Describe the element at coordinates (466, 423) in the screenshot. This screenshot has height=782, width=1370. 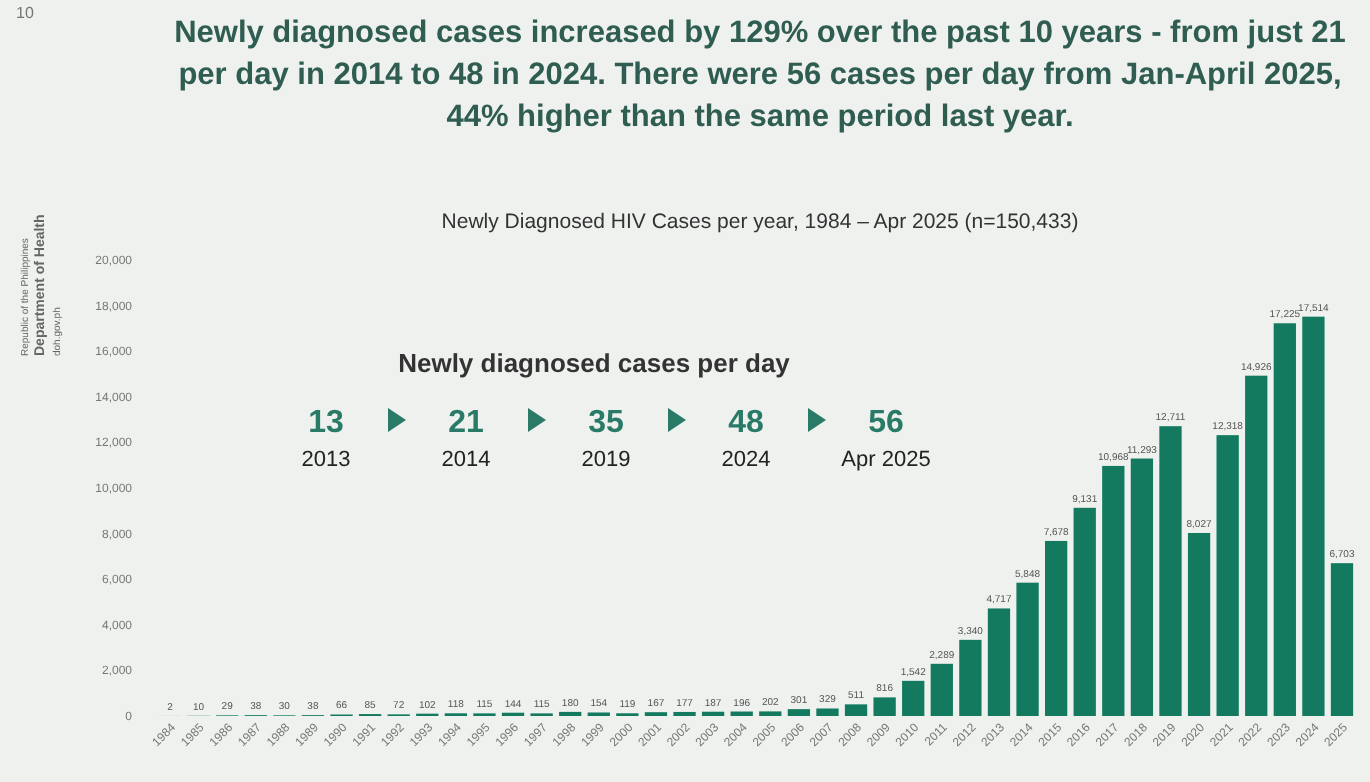
I see `annotation: 21` at that location.